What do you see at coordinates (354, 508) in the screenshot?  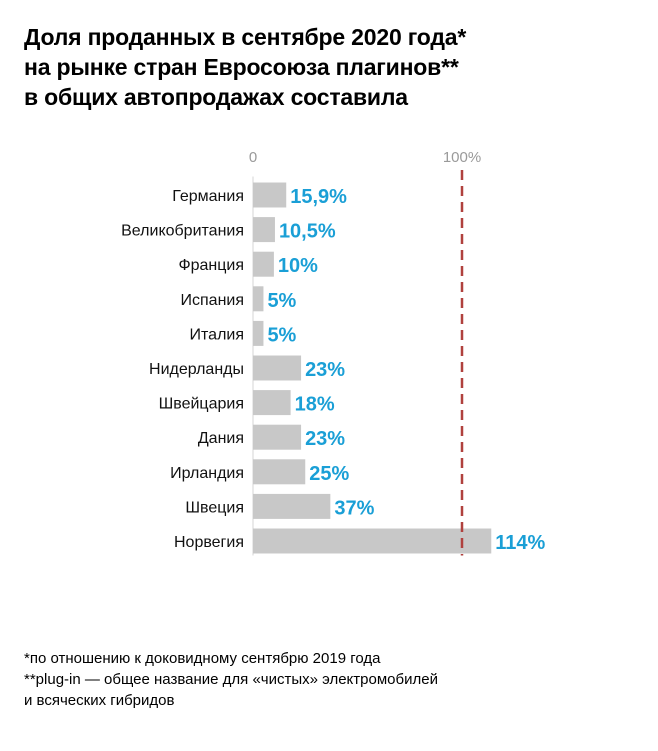 I see `value-label: 37%` at bounding box center [354, 508].